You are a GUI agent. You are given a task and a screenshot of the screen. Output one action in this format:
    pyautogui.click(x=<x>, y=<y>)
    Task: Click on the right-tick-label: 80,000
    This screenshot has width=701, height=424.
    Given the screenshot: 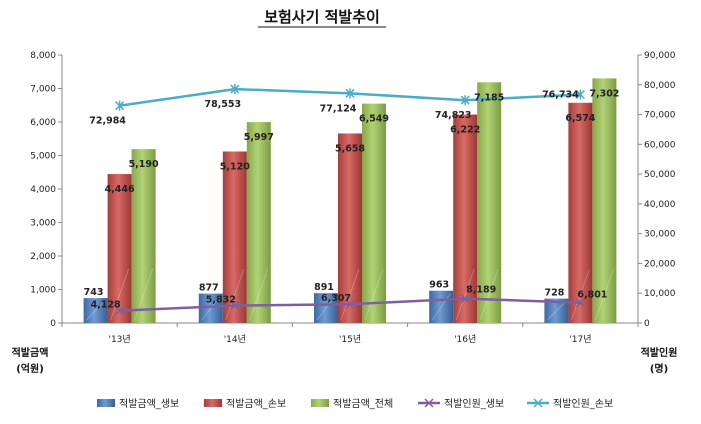 What is the action you would take?
    pyautogui.click(x=660, y=86)
    